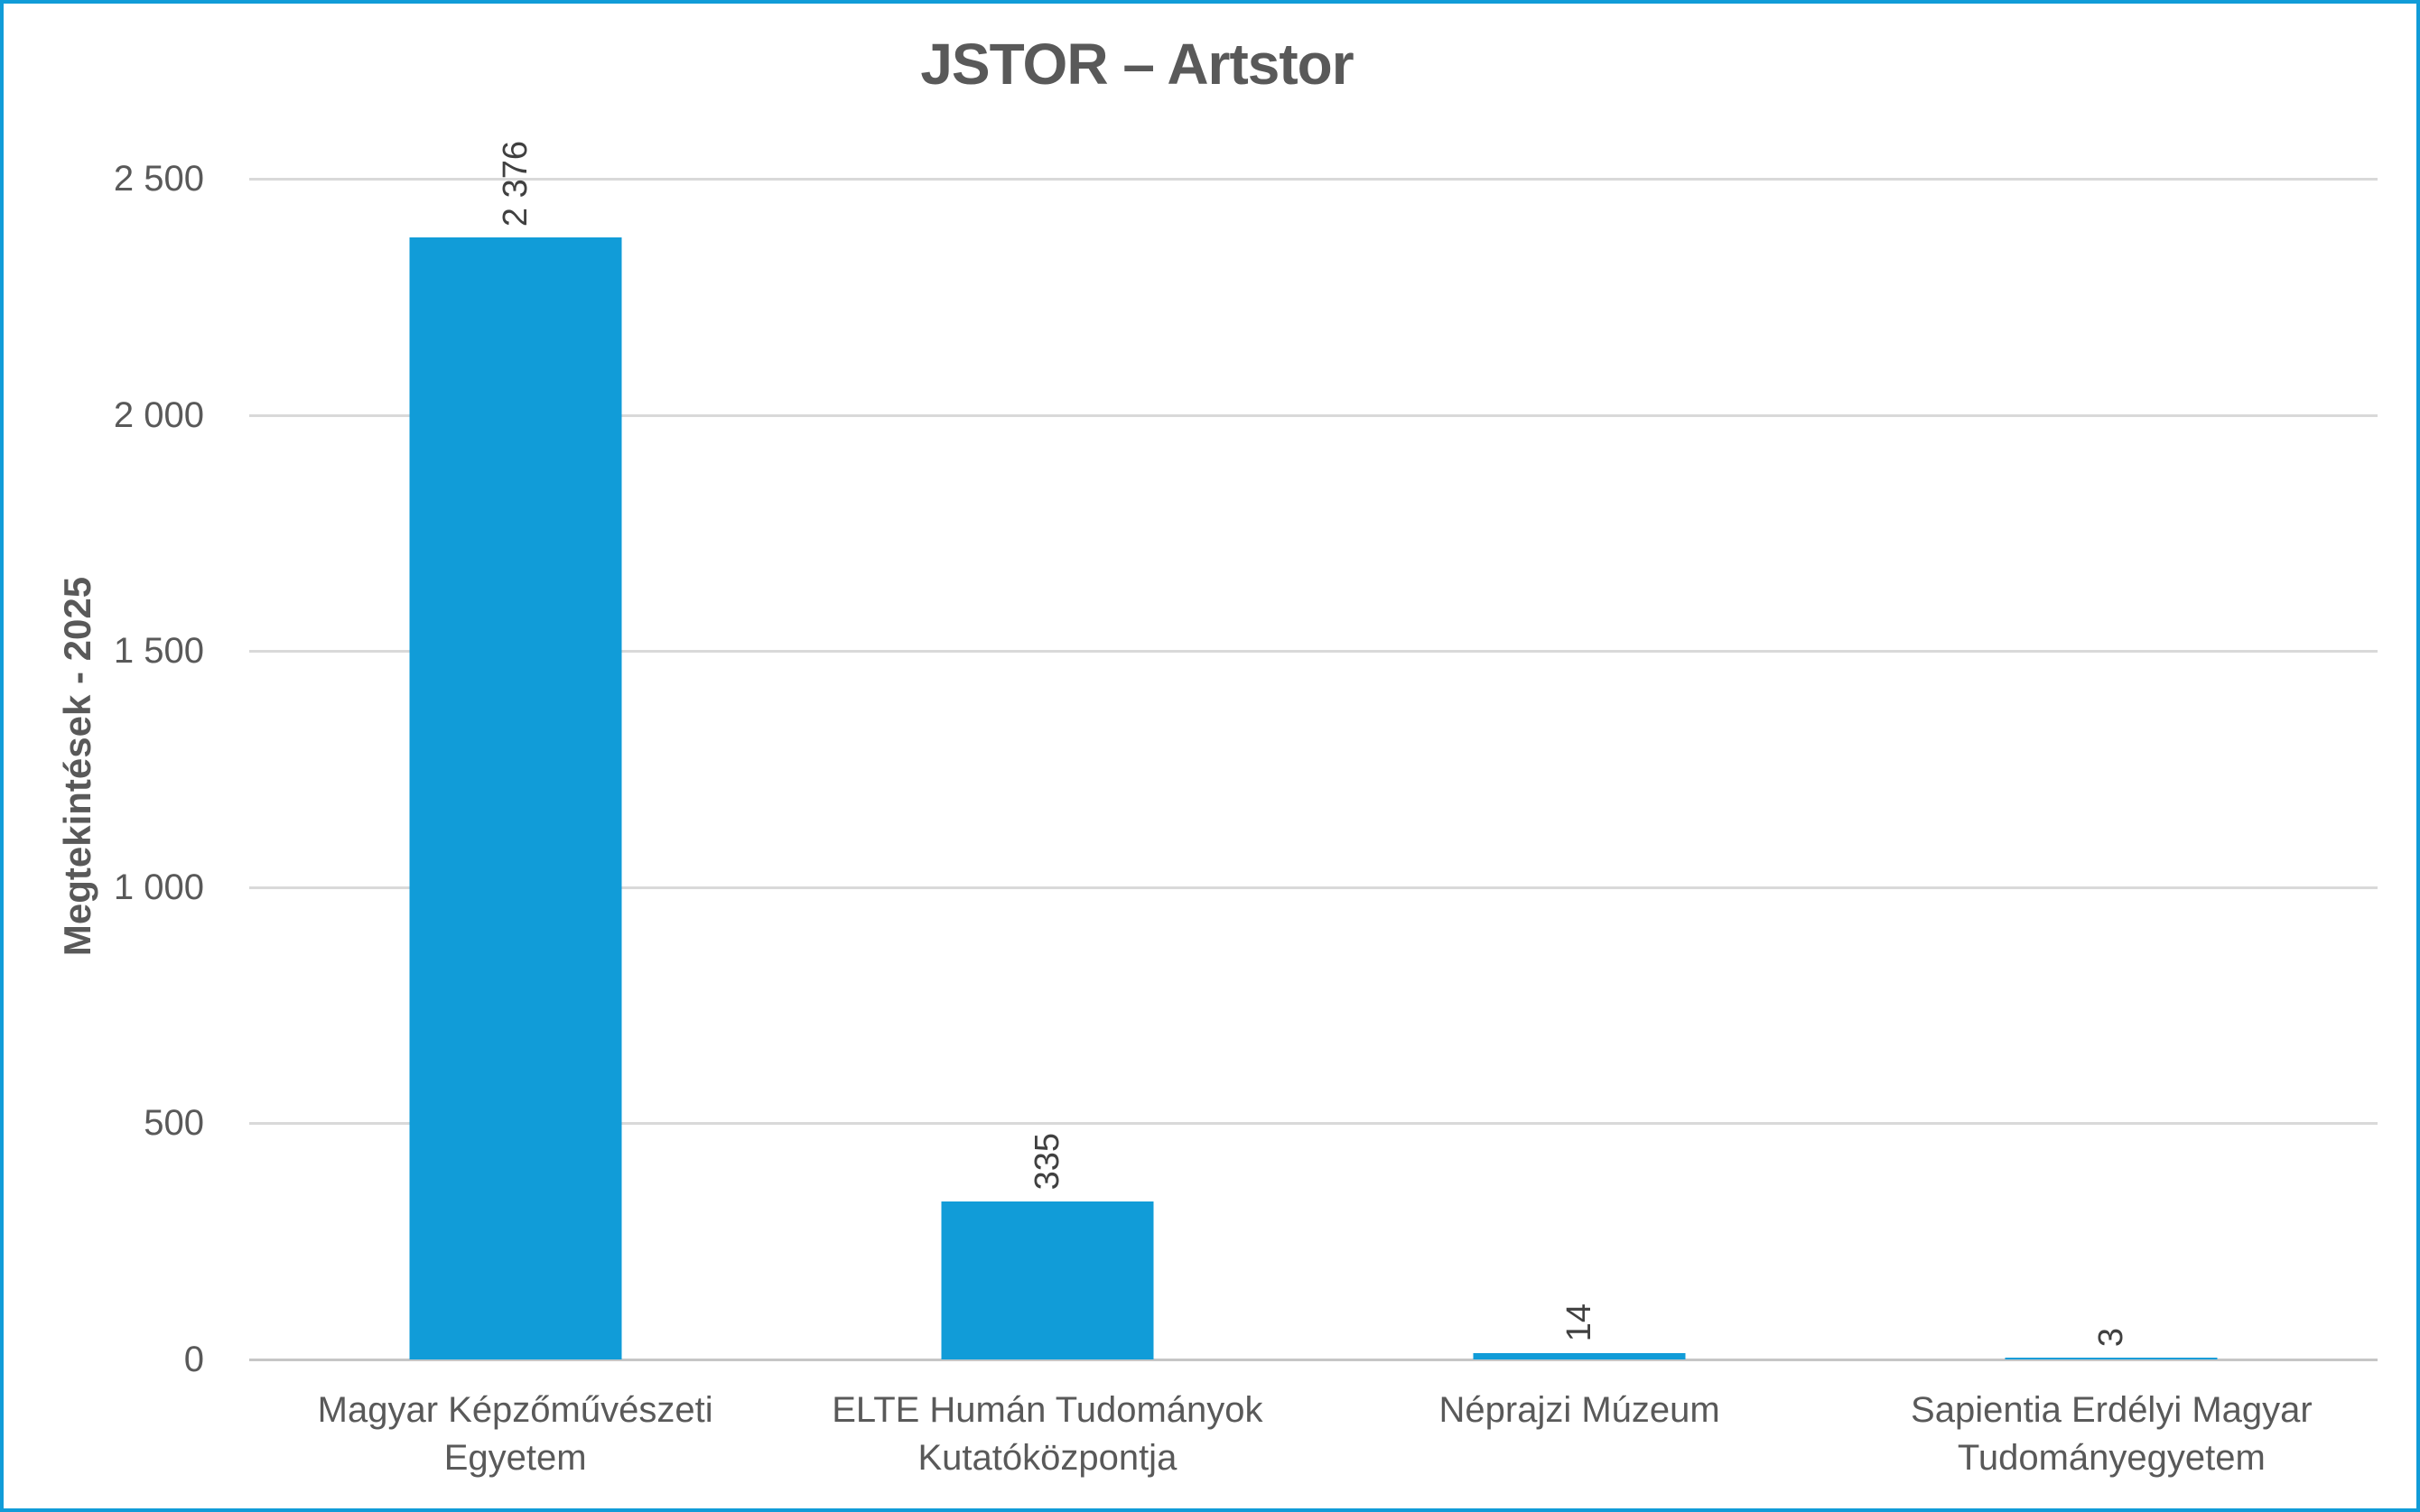  What do you see at coordinates (1580, 1322) in the screenshot?
I see `bar-value-label: 14` at bounding box center [1580, 1322].